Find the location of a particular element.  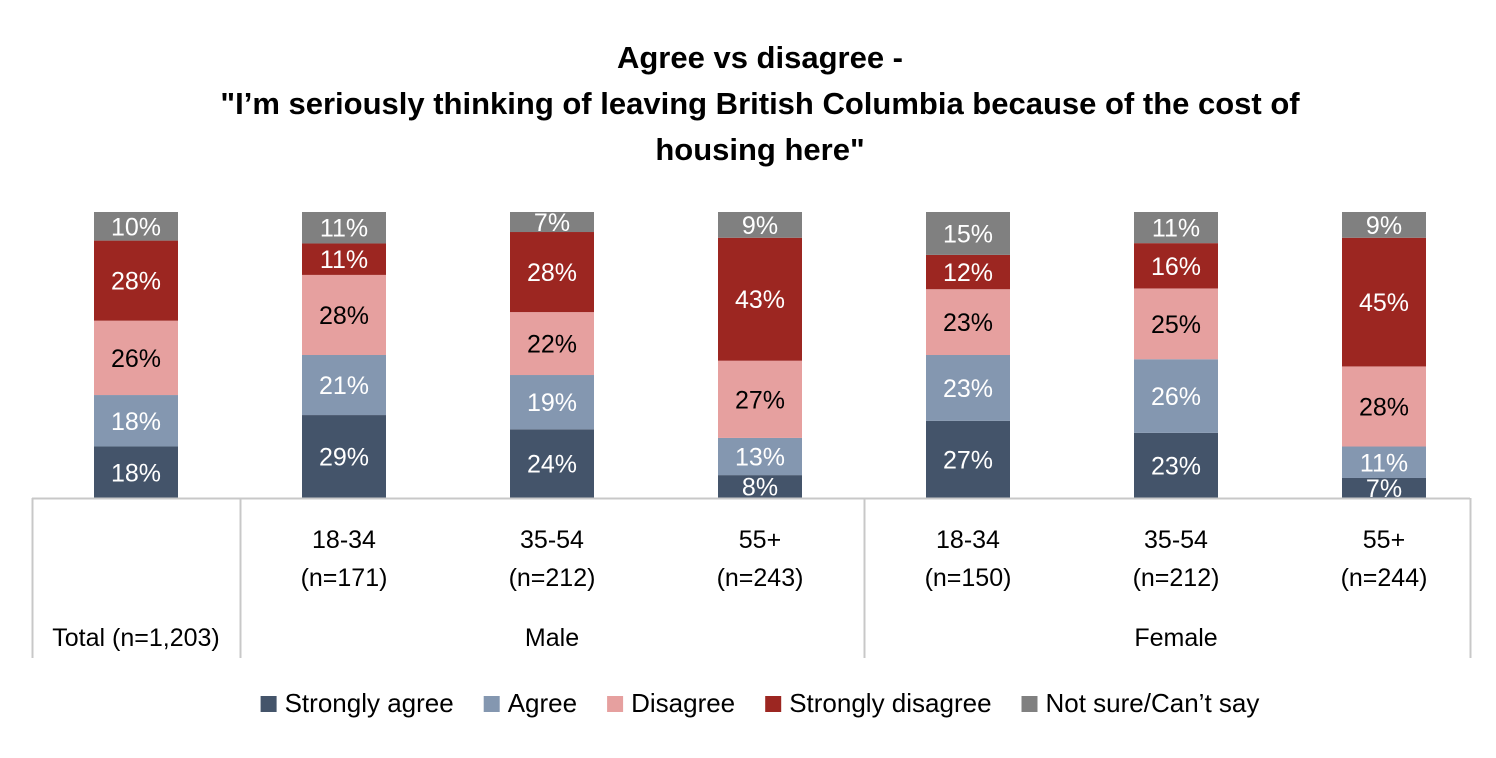

bar-stack: 27% 23% 23% 12% 15% is located at coordinates (968, 355).